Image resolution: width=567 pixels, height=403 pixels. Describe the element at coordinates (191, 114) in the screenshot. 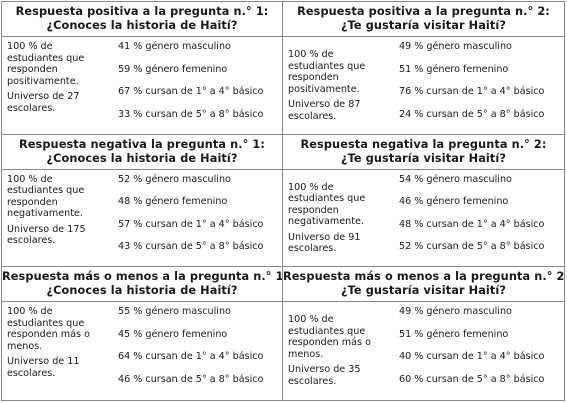

I see `stat-grades-5-8: 33 % cursan de 5° a 8° básico` at that location.